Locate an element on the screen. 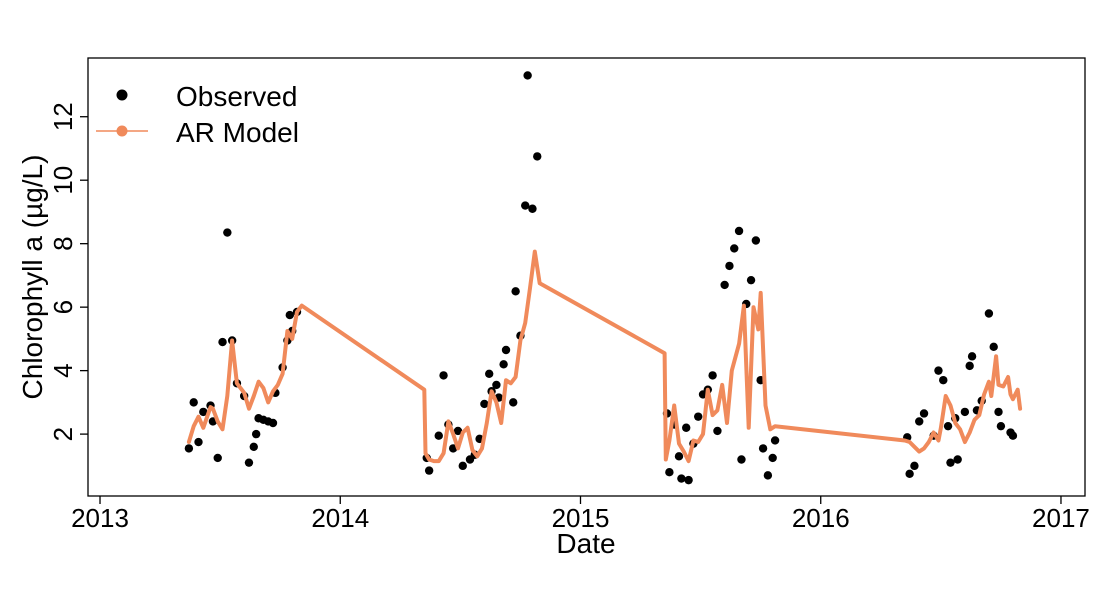  y-tick-label-4: 4 is located at coordinates (63, 370).